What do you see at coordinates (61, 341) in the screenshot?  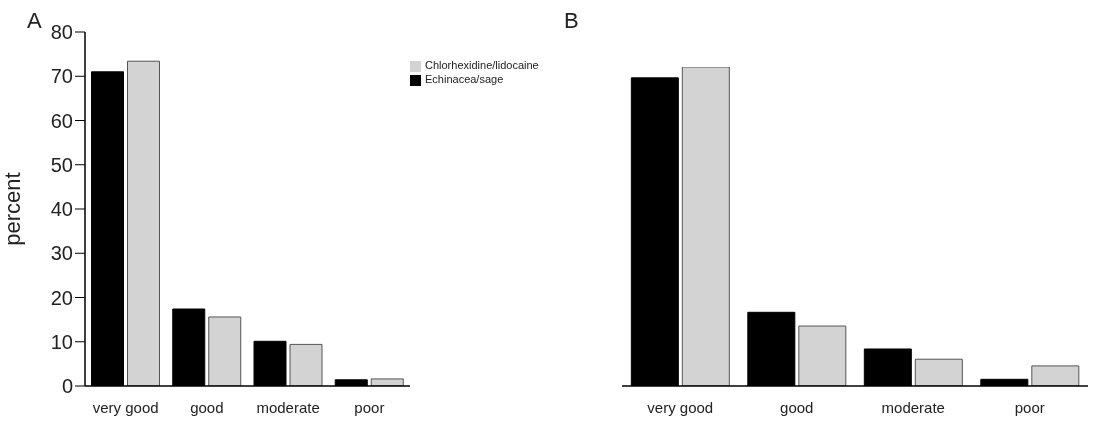 I see `y-tick-label: 10` at bounding box center [61, 341].